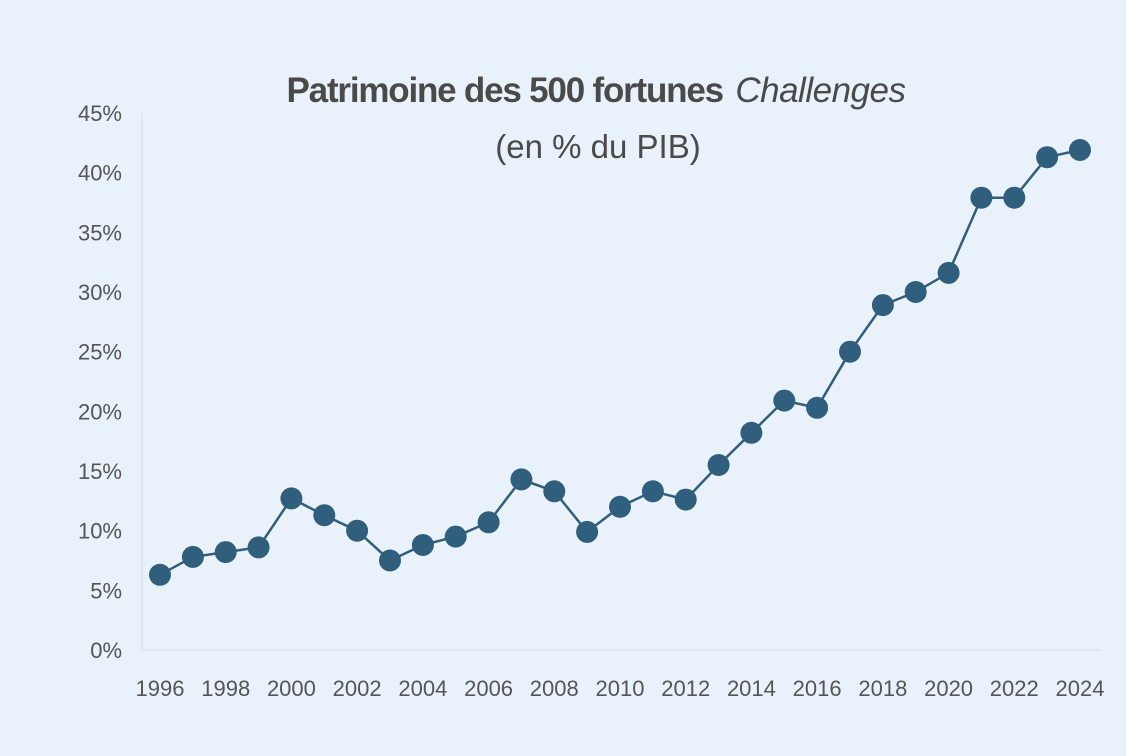  I want to click on x-tick-label: 1996, so click(160, 688).